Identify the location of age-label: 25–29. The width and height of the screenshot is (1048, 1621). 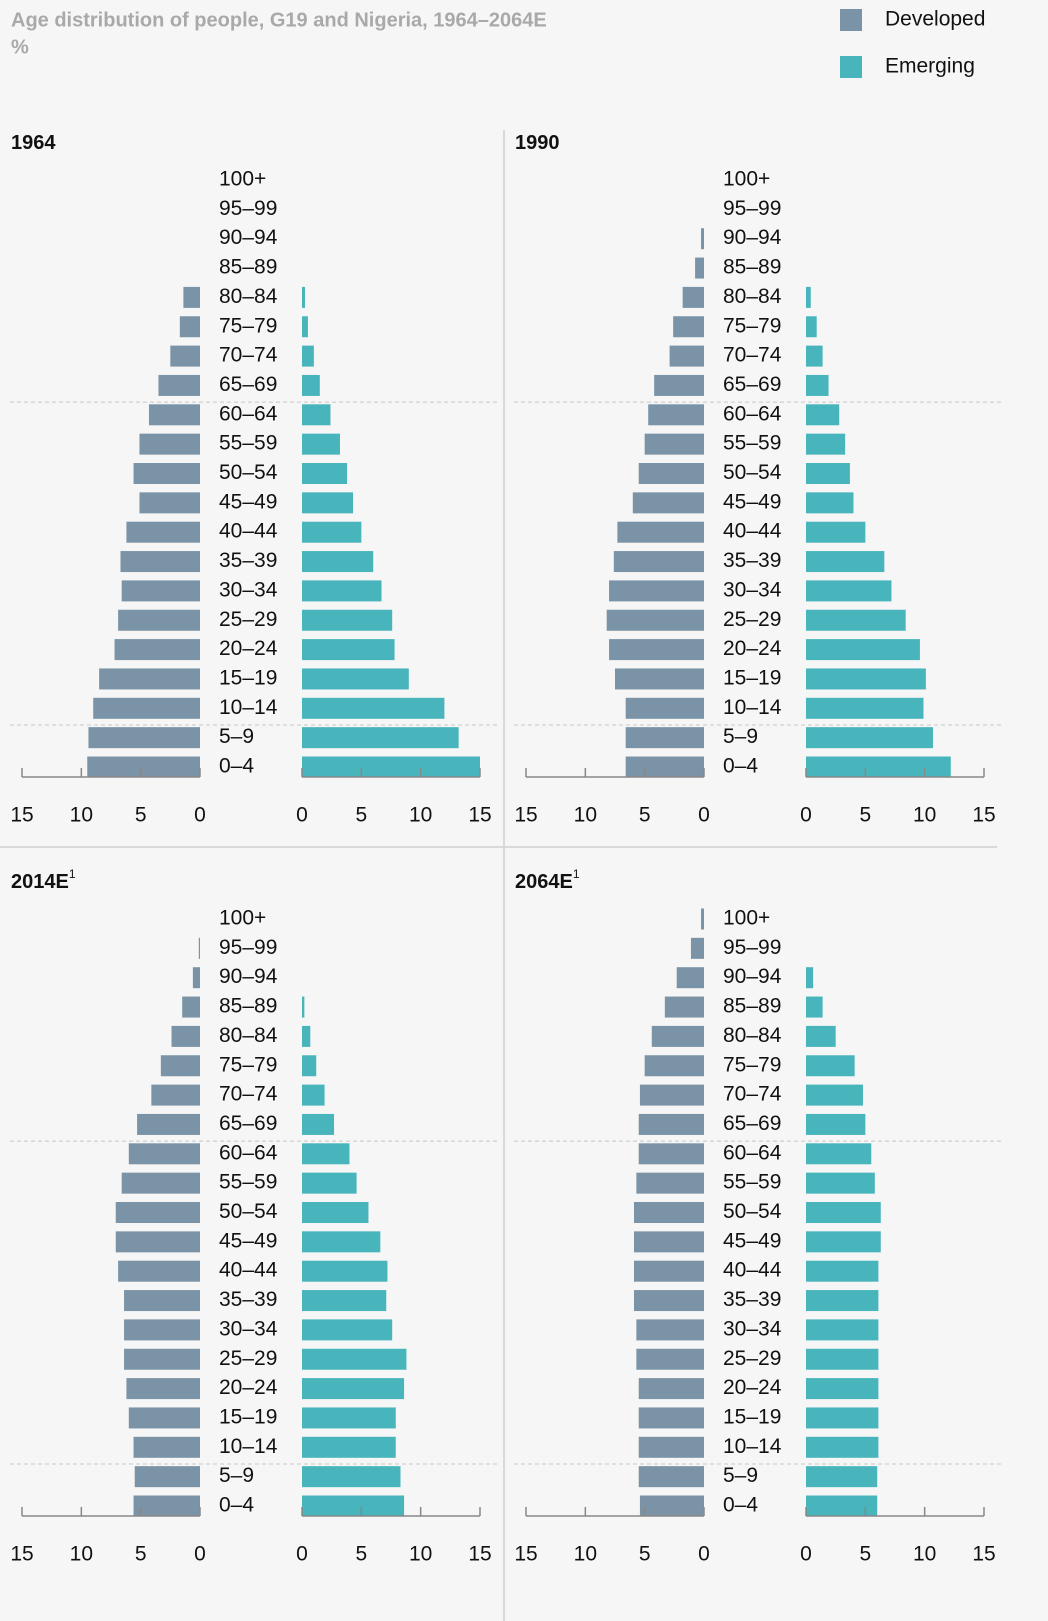
(752, 619).